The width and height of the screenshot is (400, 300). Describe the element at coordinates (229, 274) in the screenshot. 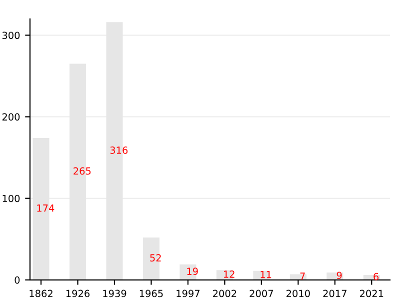

I see `data-label: 12` at that location.